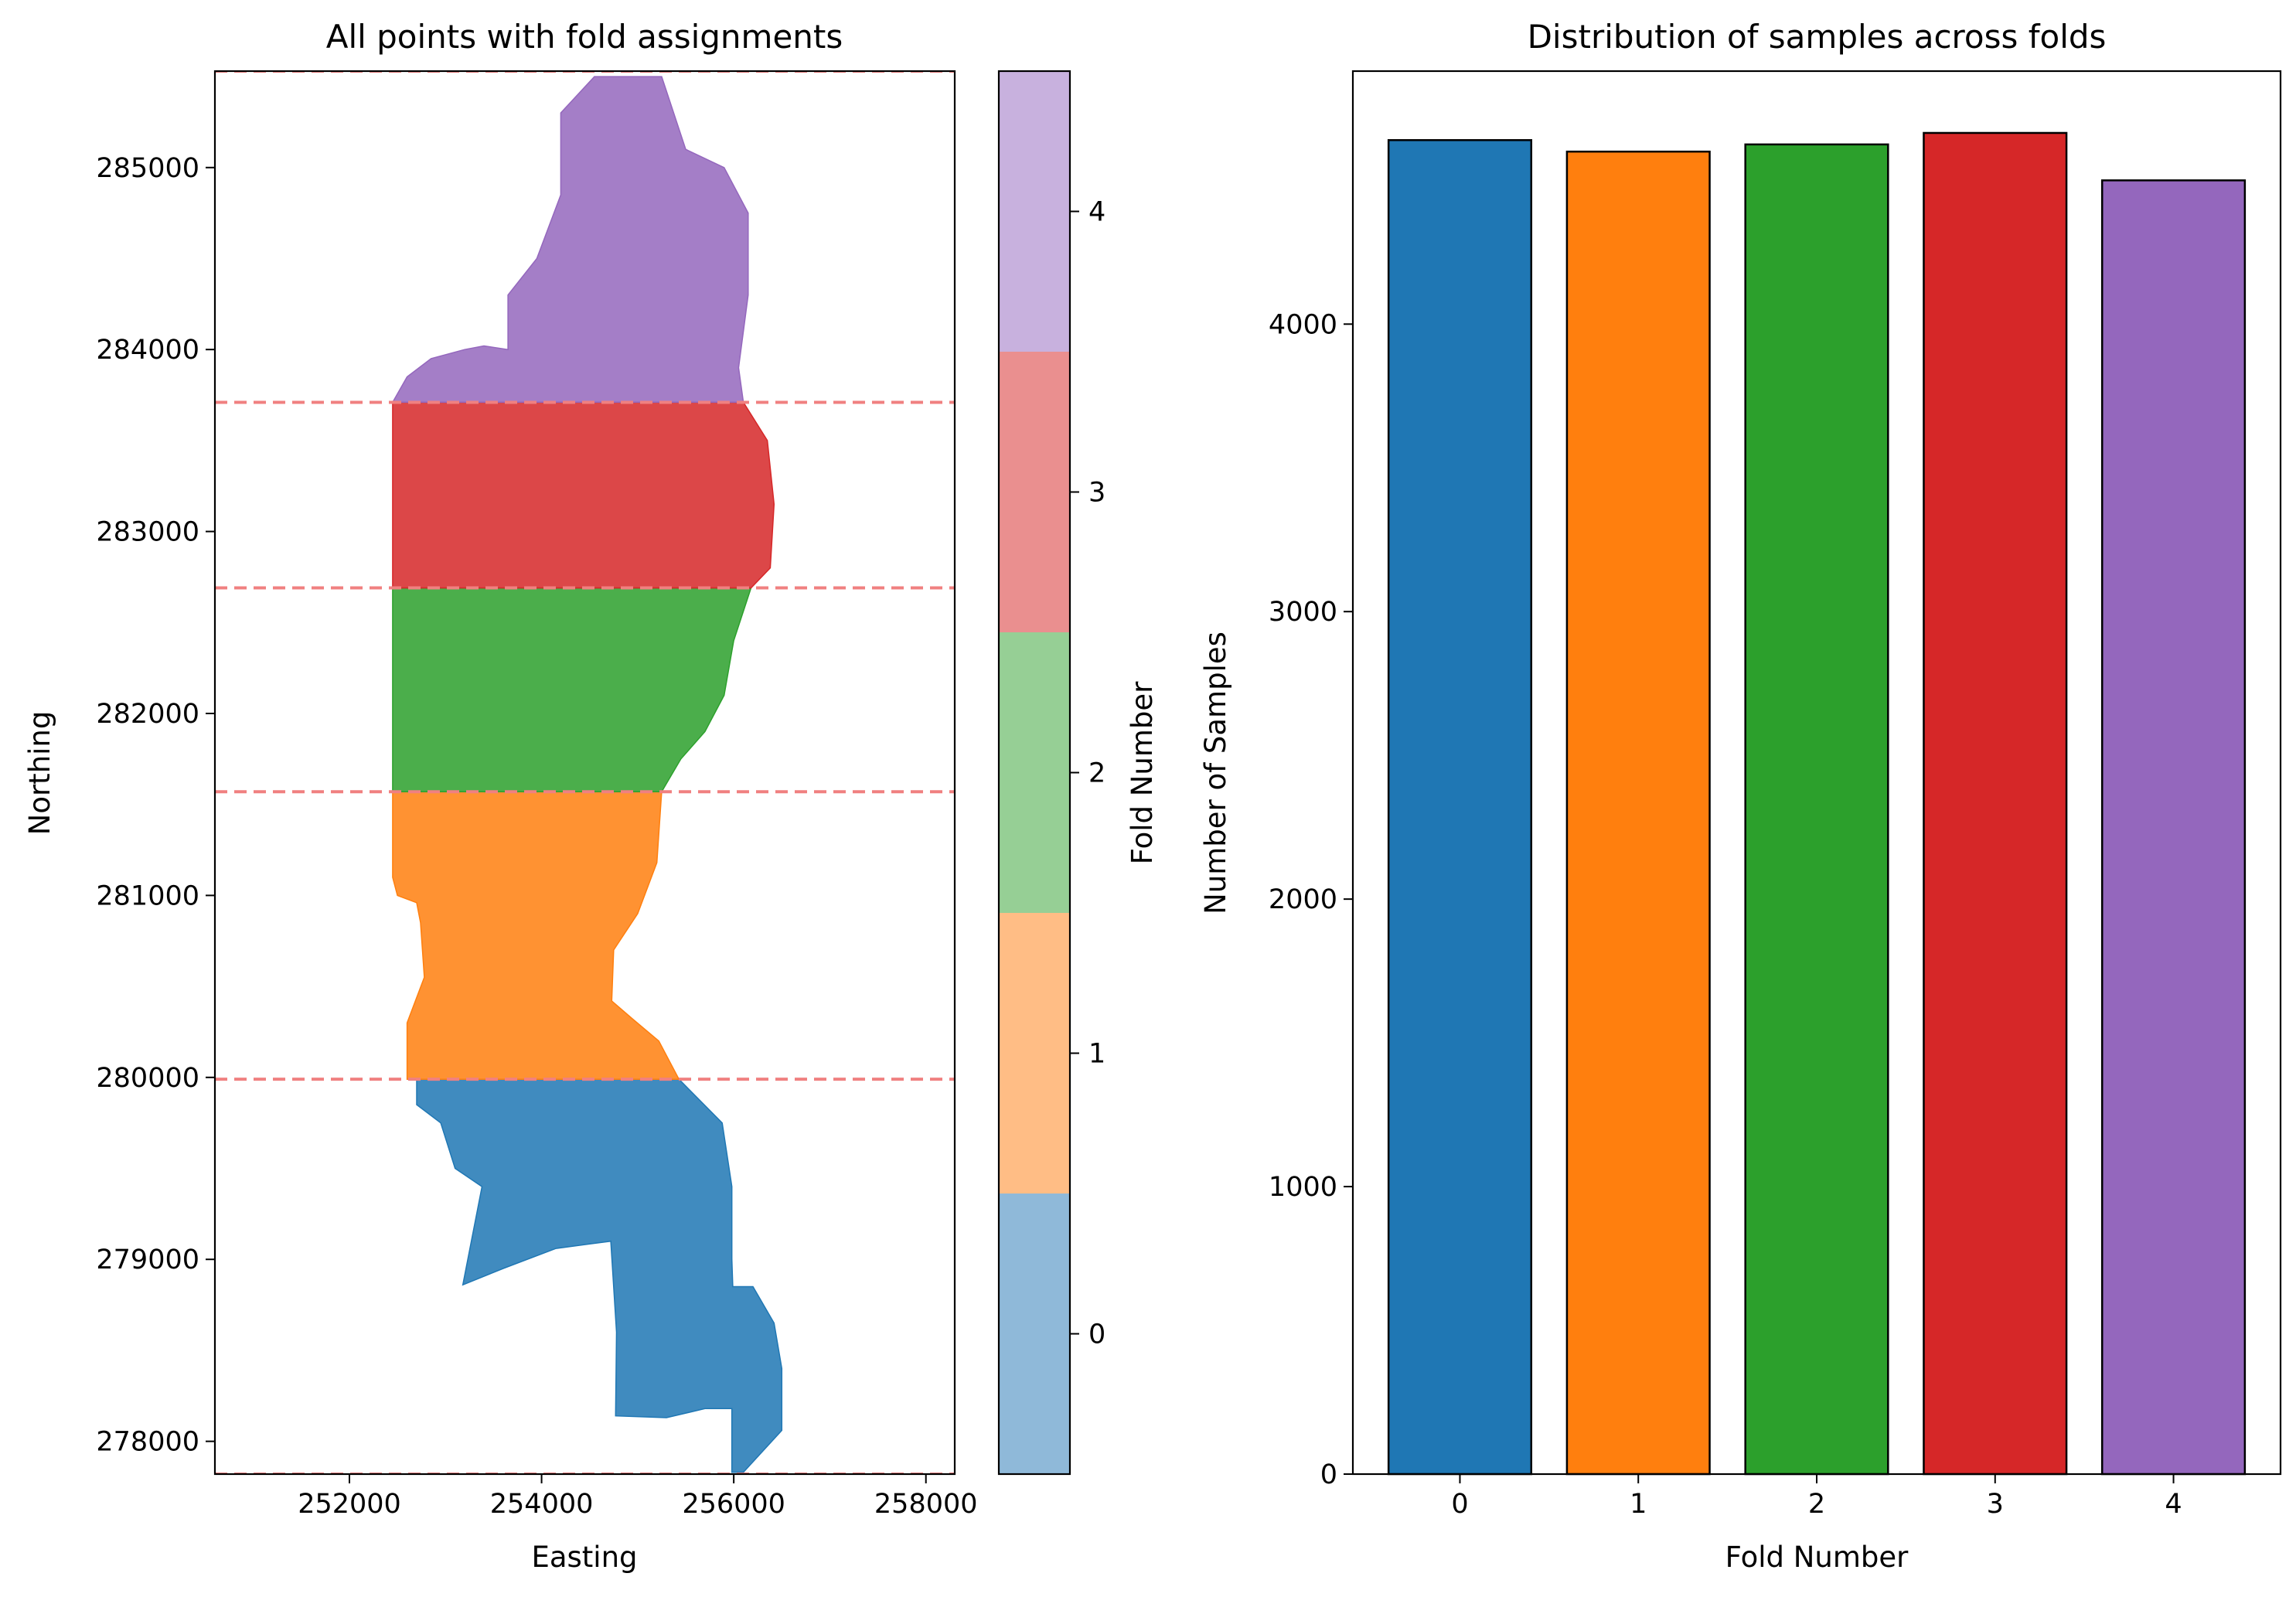 This screenshot has width=2296, height=1597. I want to click on map-y-axis-label: Northing, so click(39, 773).